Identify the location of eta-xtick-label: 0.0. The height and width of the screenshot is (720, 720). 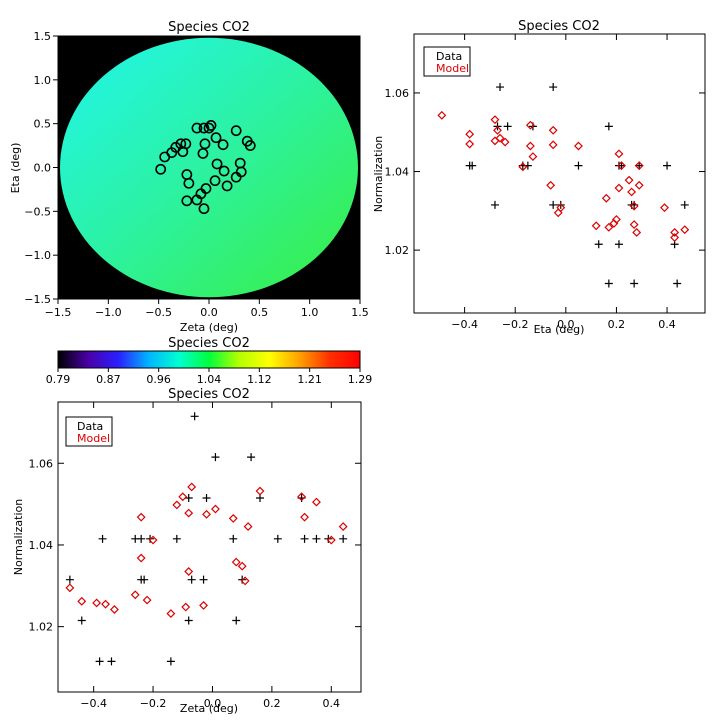
(566, 324).